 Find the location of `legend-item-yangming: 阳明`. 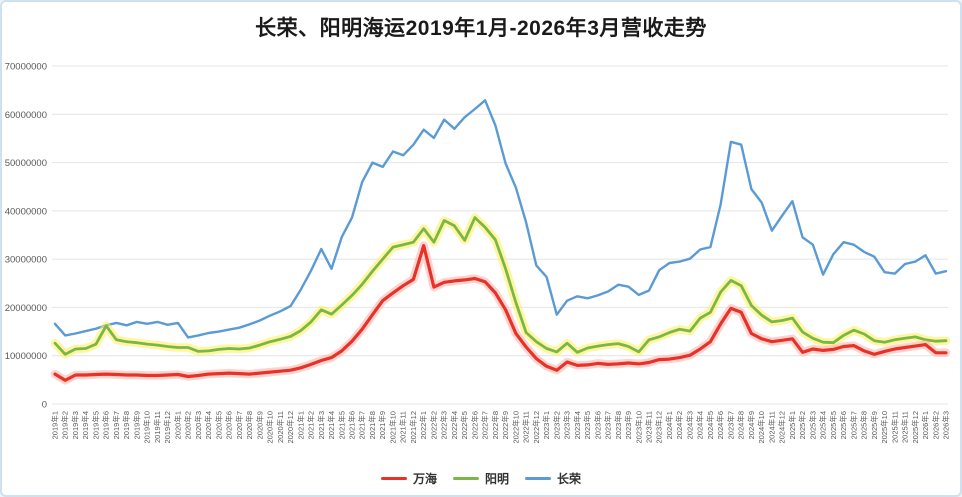

legend-item-yangming: 阳明 is located at coordinates (480, 478).